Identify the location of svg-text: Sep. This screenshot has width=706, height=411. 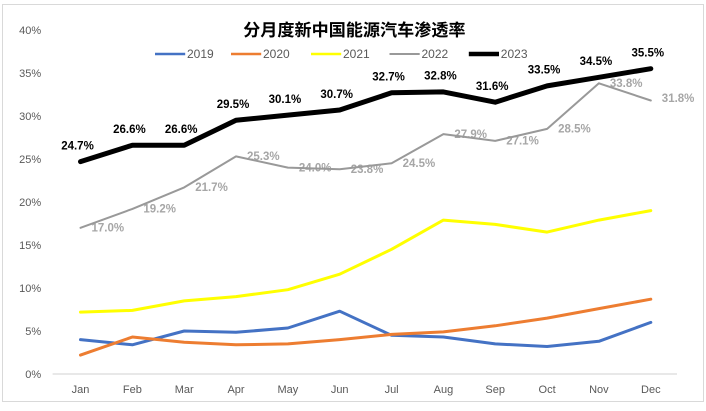
(495, 390).